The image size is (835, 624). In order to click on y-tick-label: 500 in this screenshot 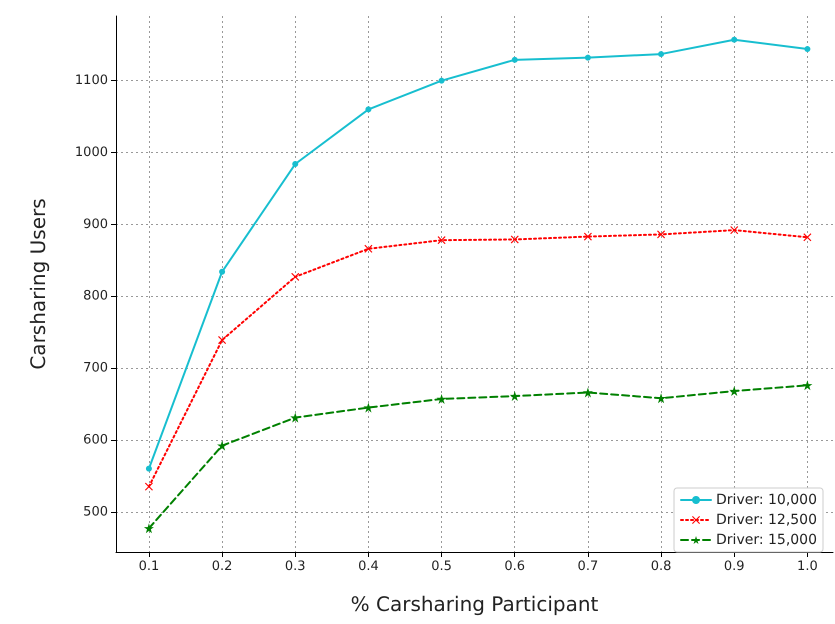, I will do `click(95, 512)`.